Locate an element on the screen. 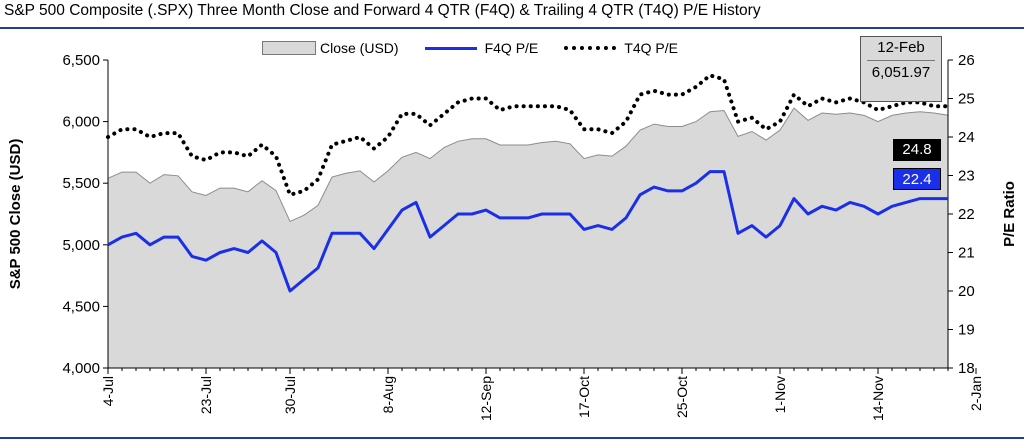  x-tick-label: 17-Oct is located at coordinates (584, 397).